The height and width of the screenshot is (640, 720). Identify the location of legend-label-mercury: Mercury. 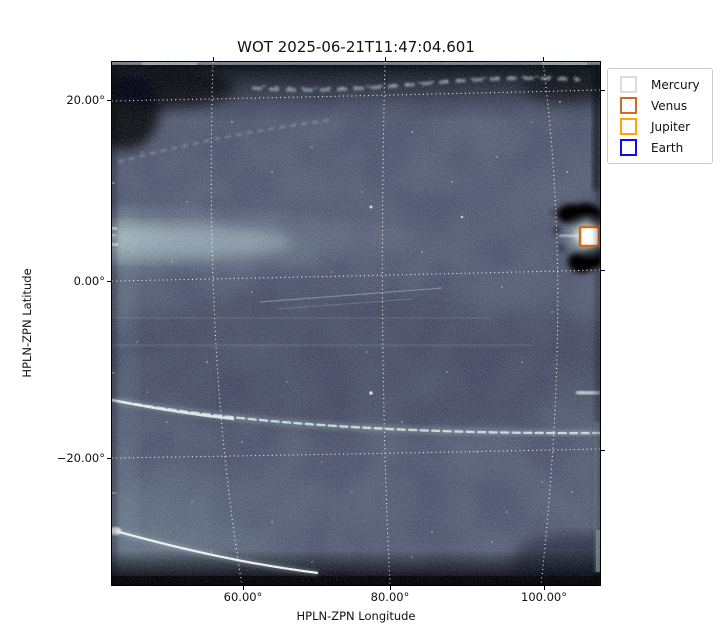
(675, 84).